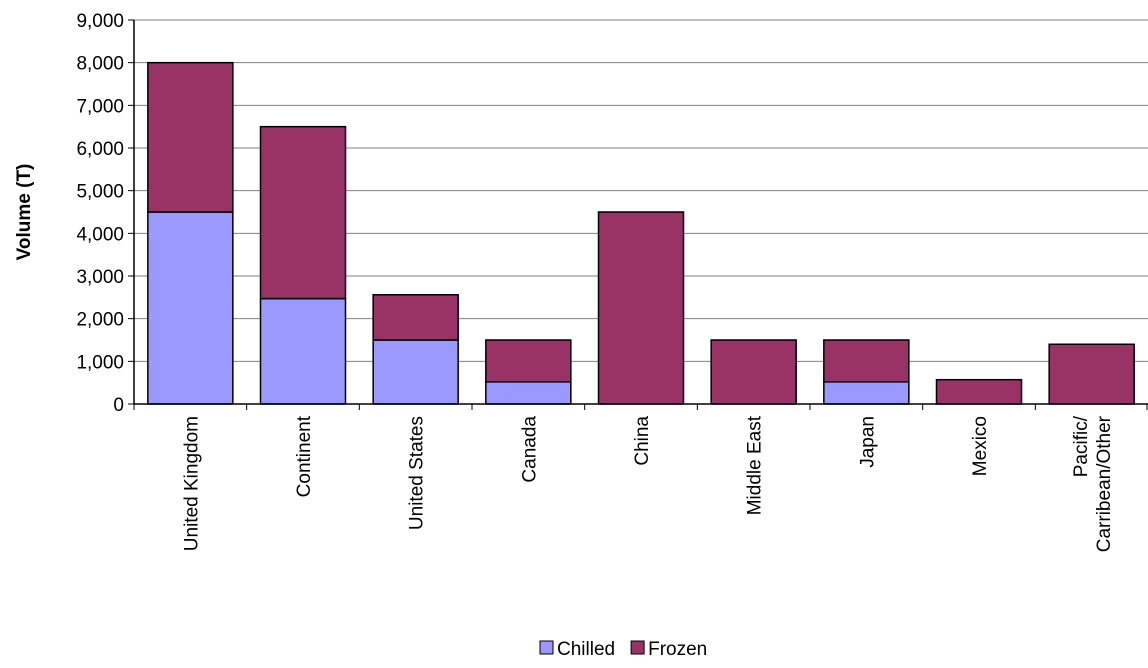 The height and width of the screenshot is (668, 1148). I want to click on x-tick-label: United Kingdom, so click(191, 483).